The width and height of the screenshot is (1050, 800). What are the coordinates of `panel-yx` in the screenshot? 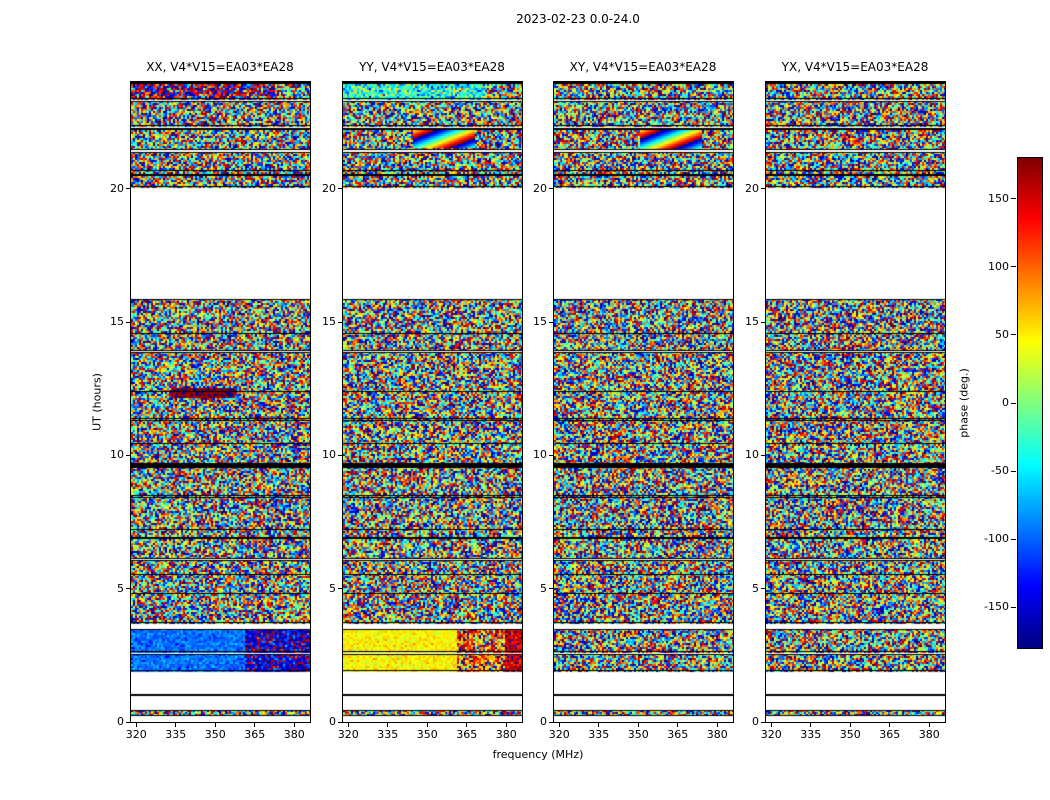 It's located at (855, 402).